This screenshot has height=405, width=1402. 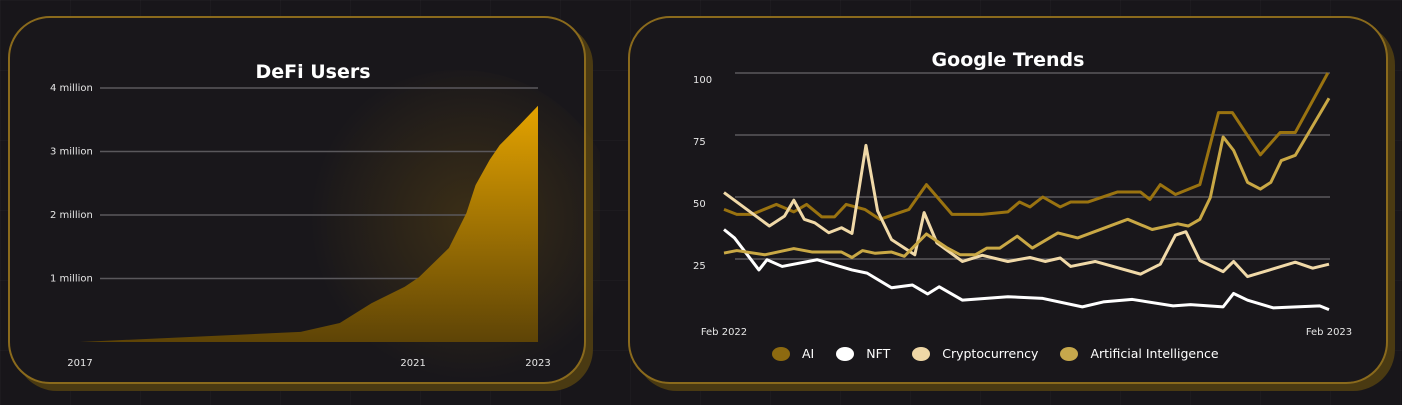 I want to click on x-tick-label: Feb 2022, so click(x=724, y=332).